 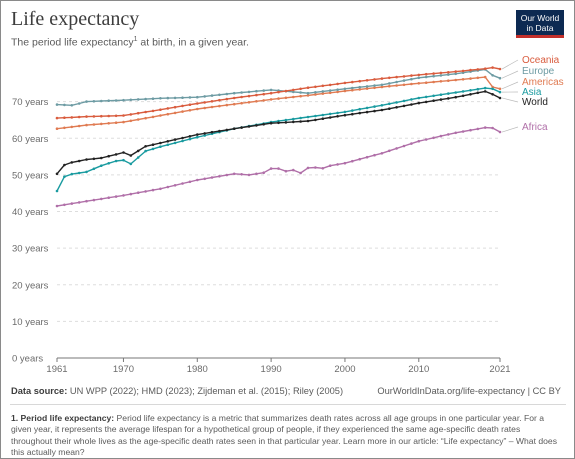 I want to click on owid-logo: Our World in Data, so click(x=540, y=24).